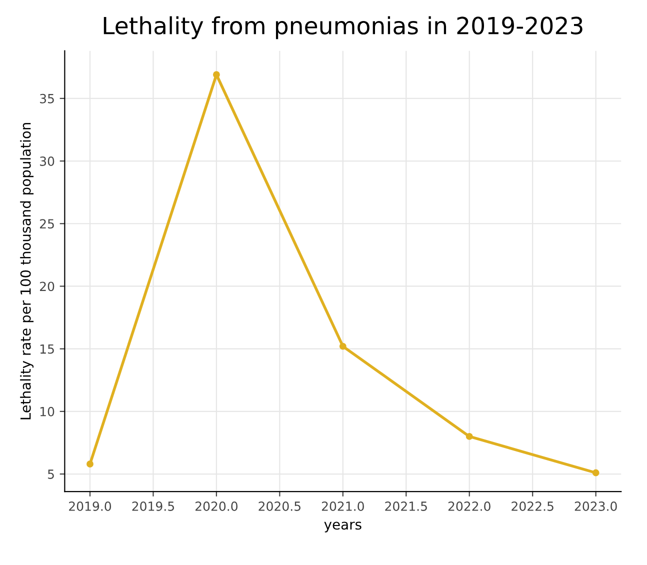  I want to click on chart-title: Lethality from pneumonias in 2019-2023, so click(343, 28).